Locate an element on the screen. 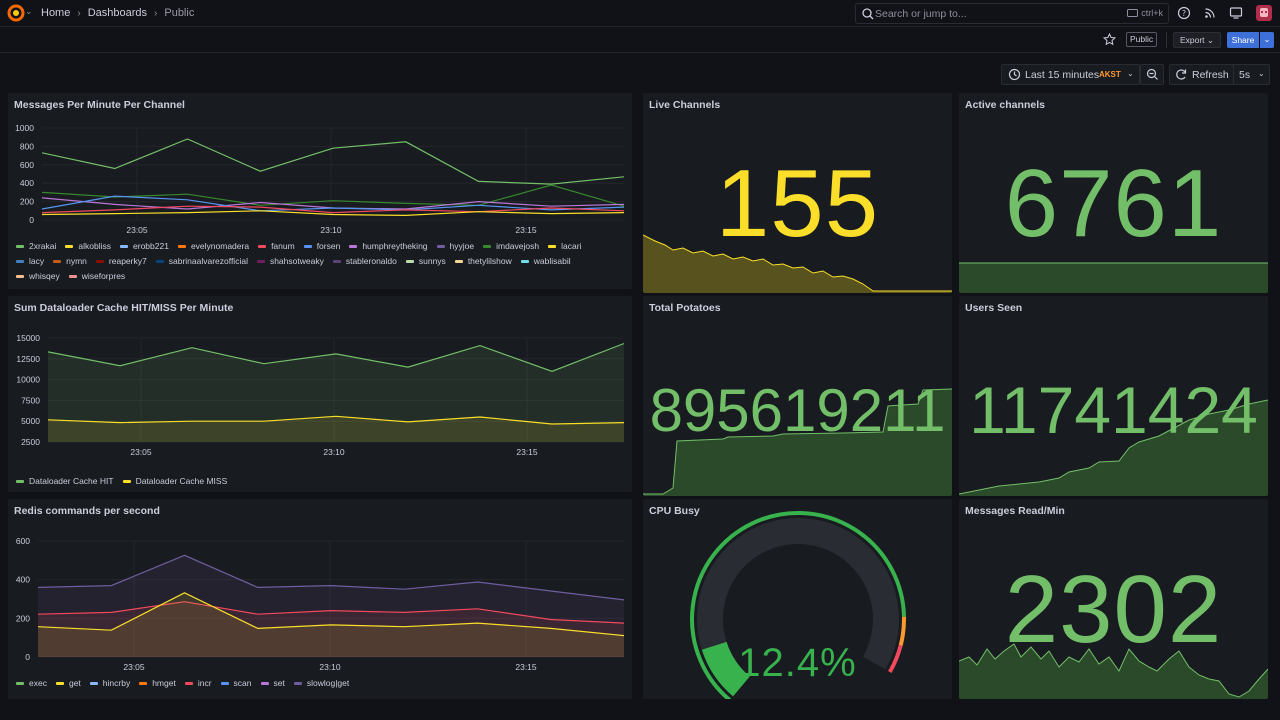 The width and height of the screenshot is (1280, 720). share-dropdown-button: ⌄ is located at coordinates (1267, 40).